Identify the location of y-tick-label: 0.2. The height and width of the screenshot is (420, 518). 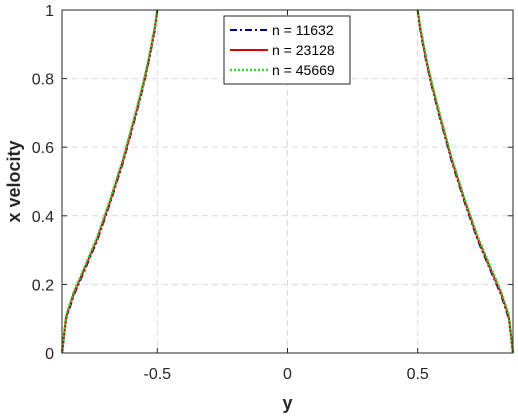
(43, 285).